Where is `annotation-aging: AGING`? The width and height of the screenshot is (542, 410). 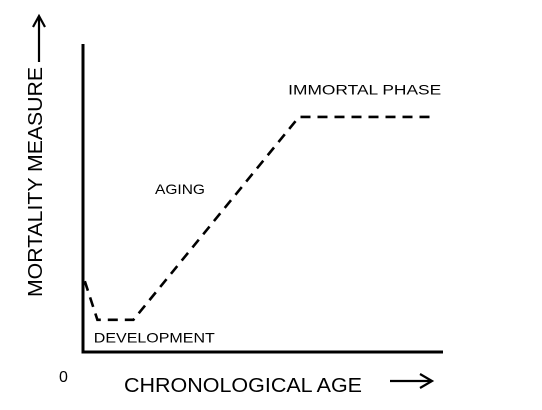
annotation-aging: AGING is located at coordinates (180, 189).